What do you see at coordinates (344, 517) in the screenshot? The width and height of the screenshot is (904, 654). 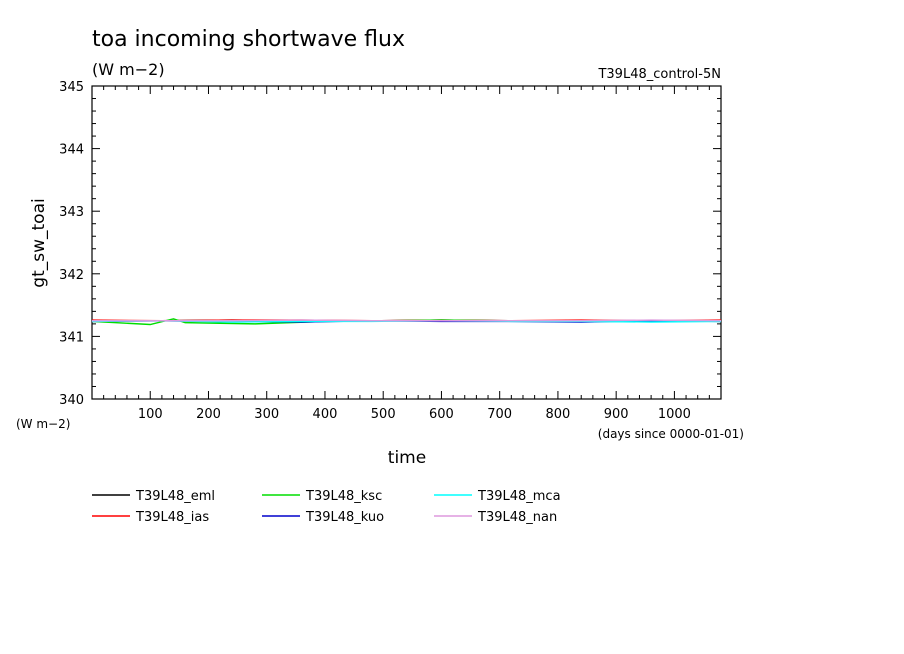 I see `legend-label: T39L48_kuo` at bounding box center [344, 517].